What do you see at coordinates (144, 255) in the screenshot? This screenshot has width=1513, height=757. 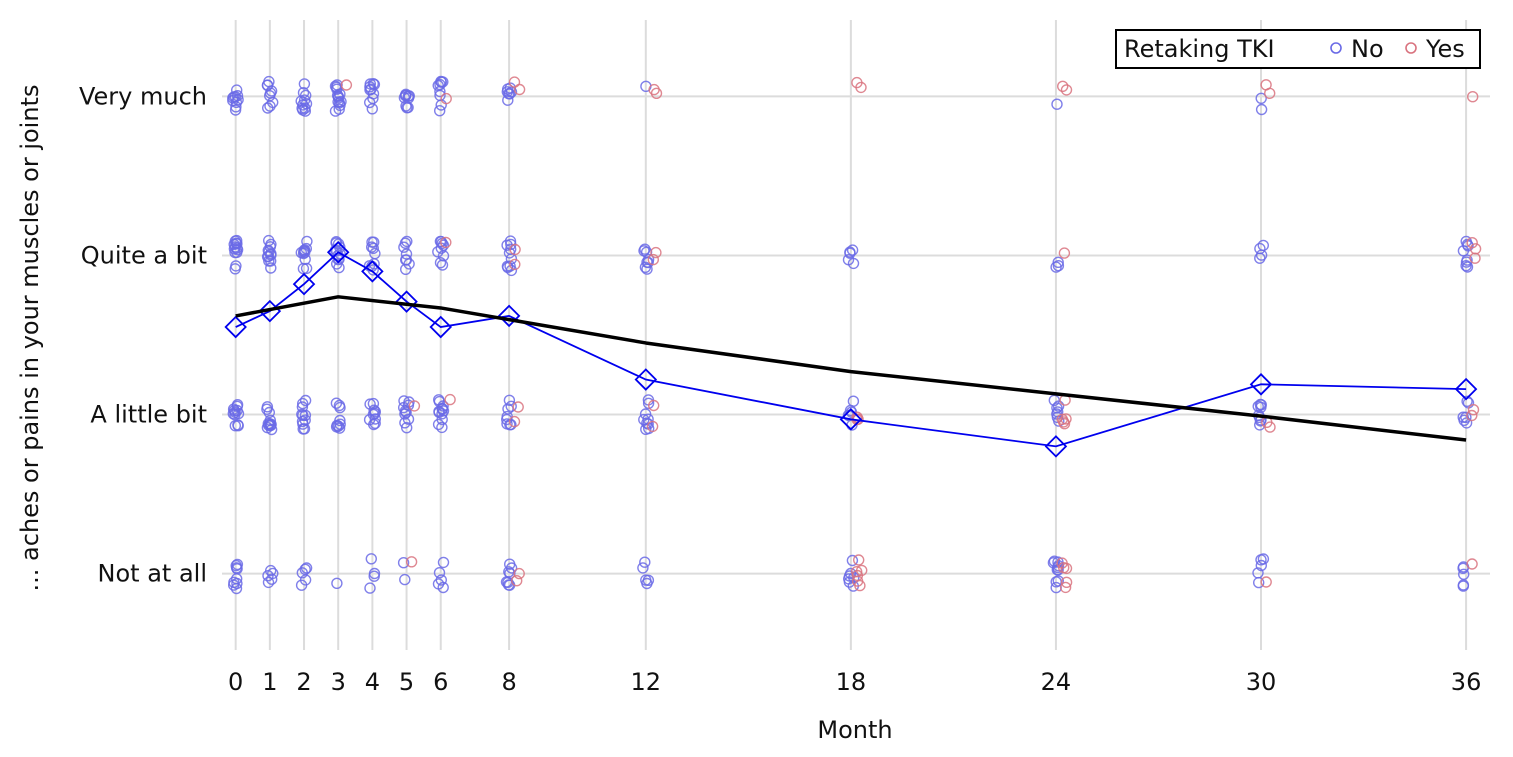 I see `y-tick-label: Quite a bit` at bounding box center [144, 255].